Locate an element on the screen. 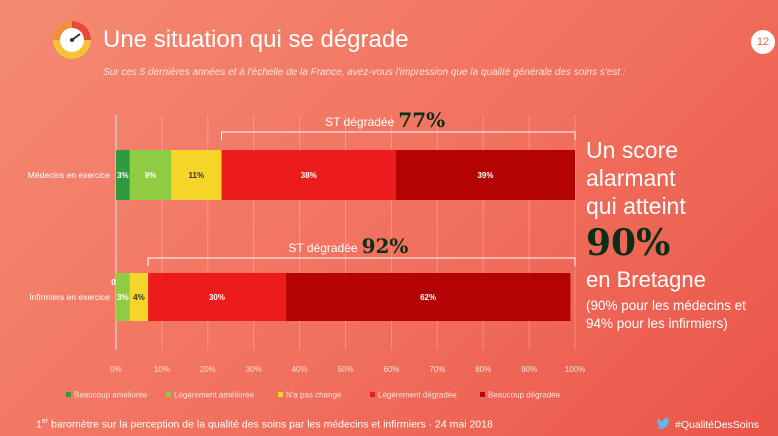 Image resolution: width=778 pixels, height=436 pixels. twitter-hashtag: #QualitéDesSoins is located at coordinates (707, 424).